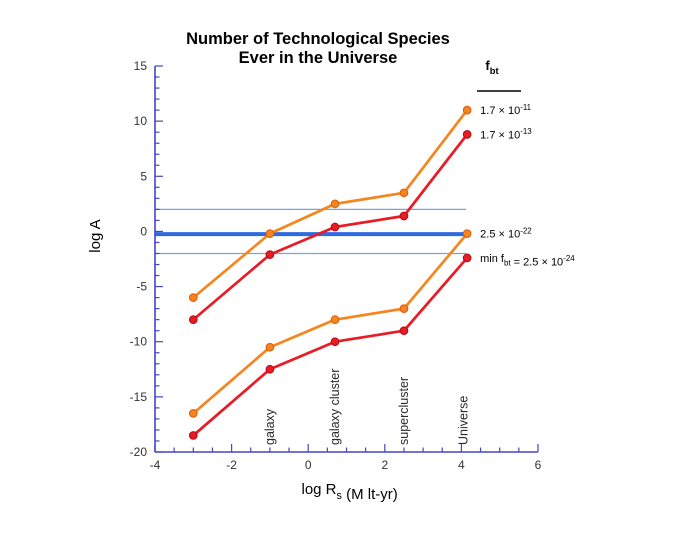  I want to click on annotation-galaxy: galaxy, so click(270, 426).